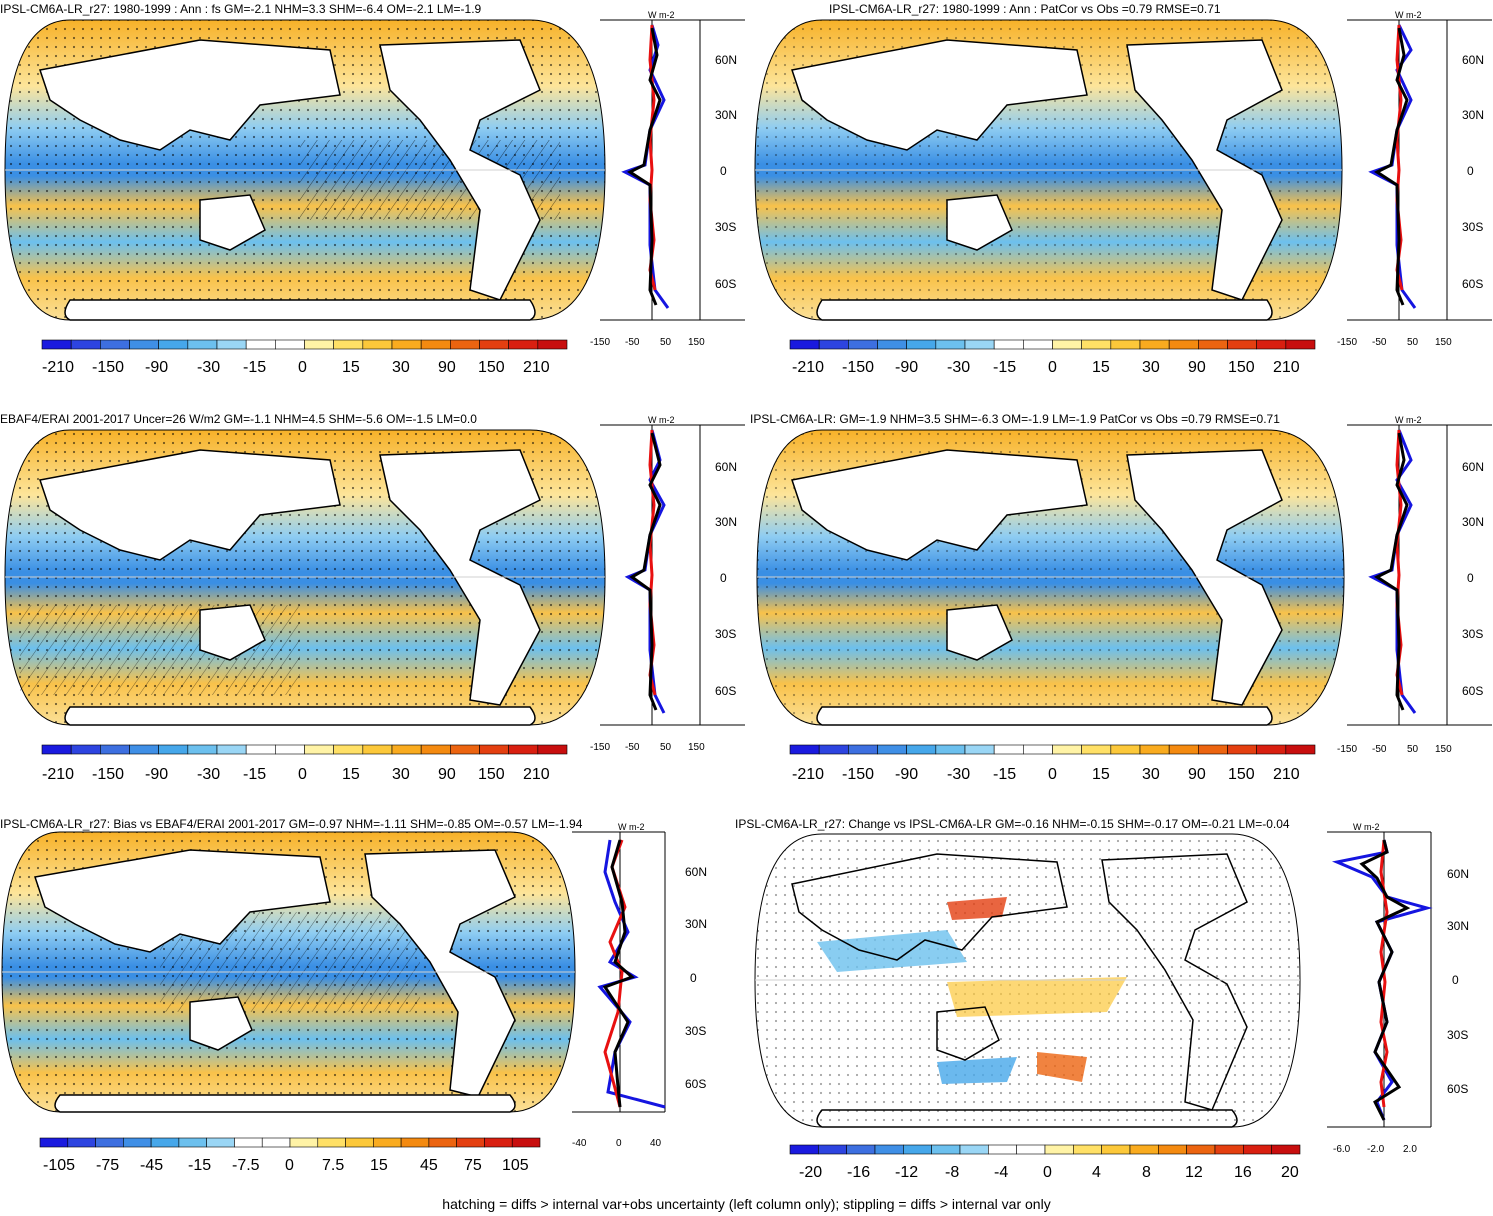  Describe the element at coordinates (182, 901) in the screenshot. I see `continent-eurasia` at that location.